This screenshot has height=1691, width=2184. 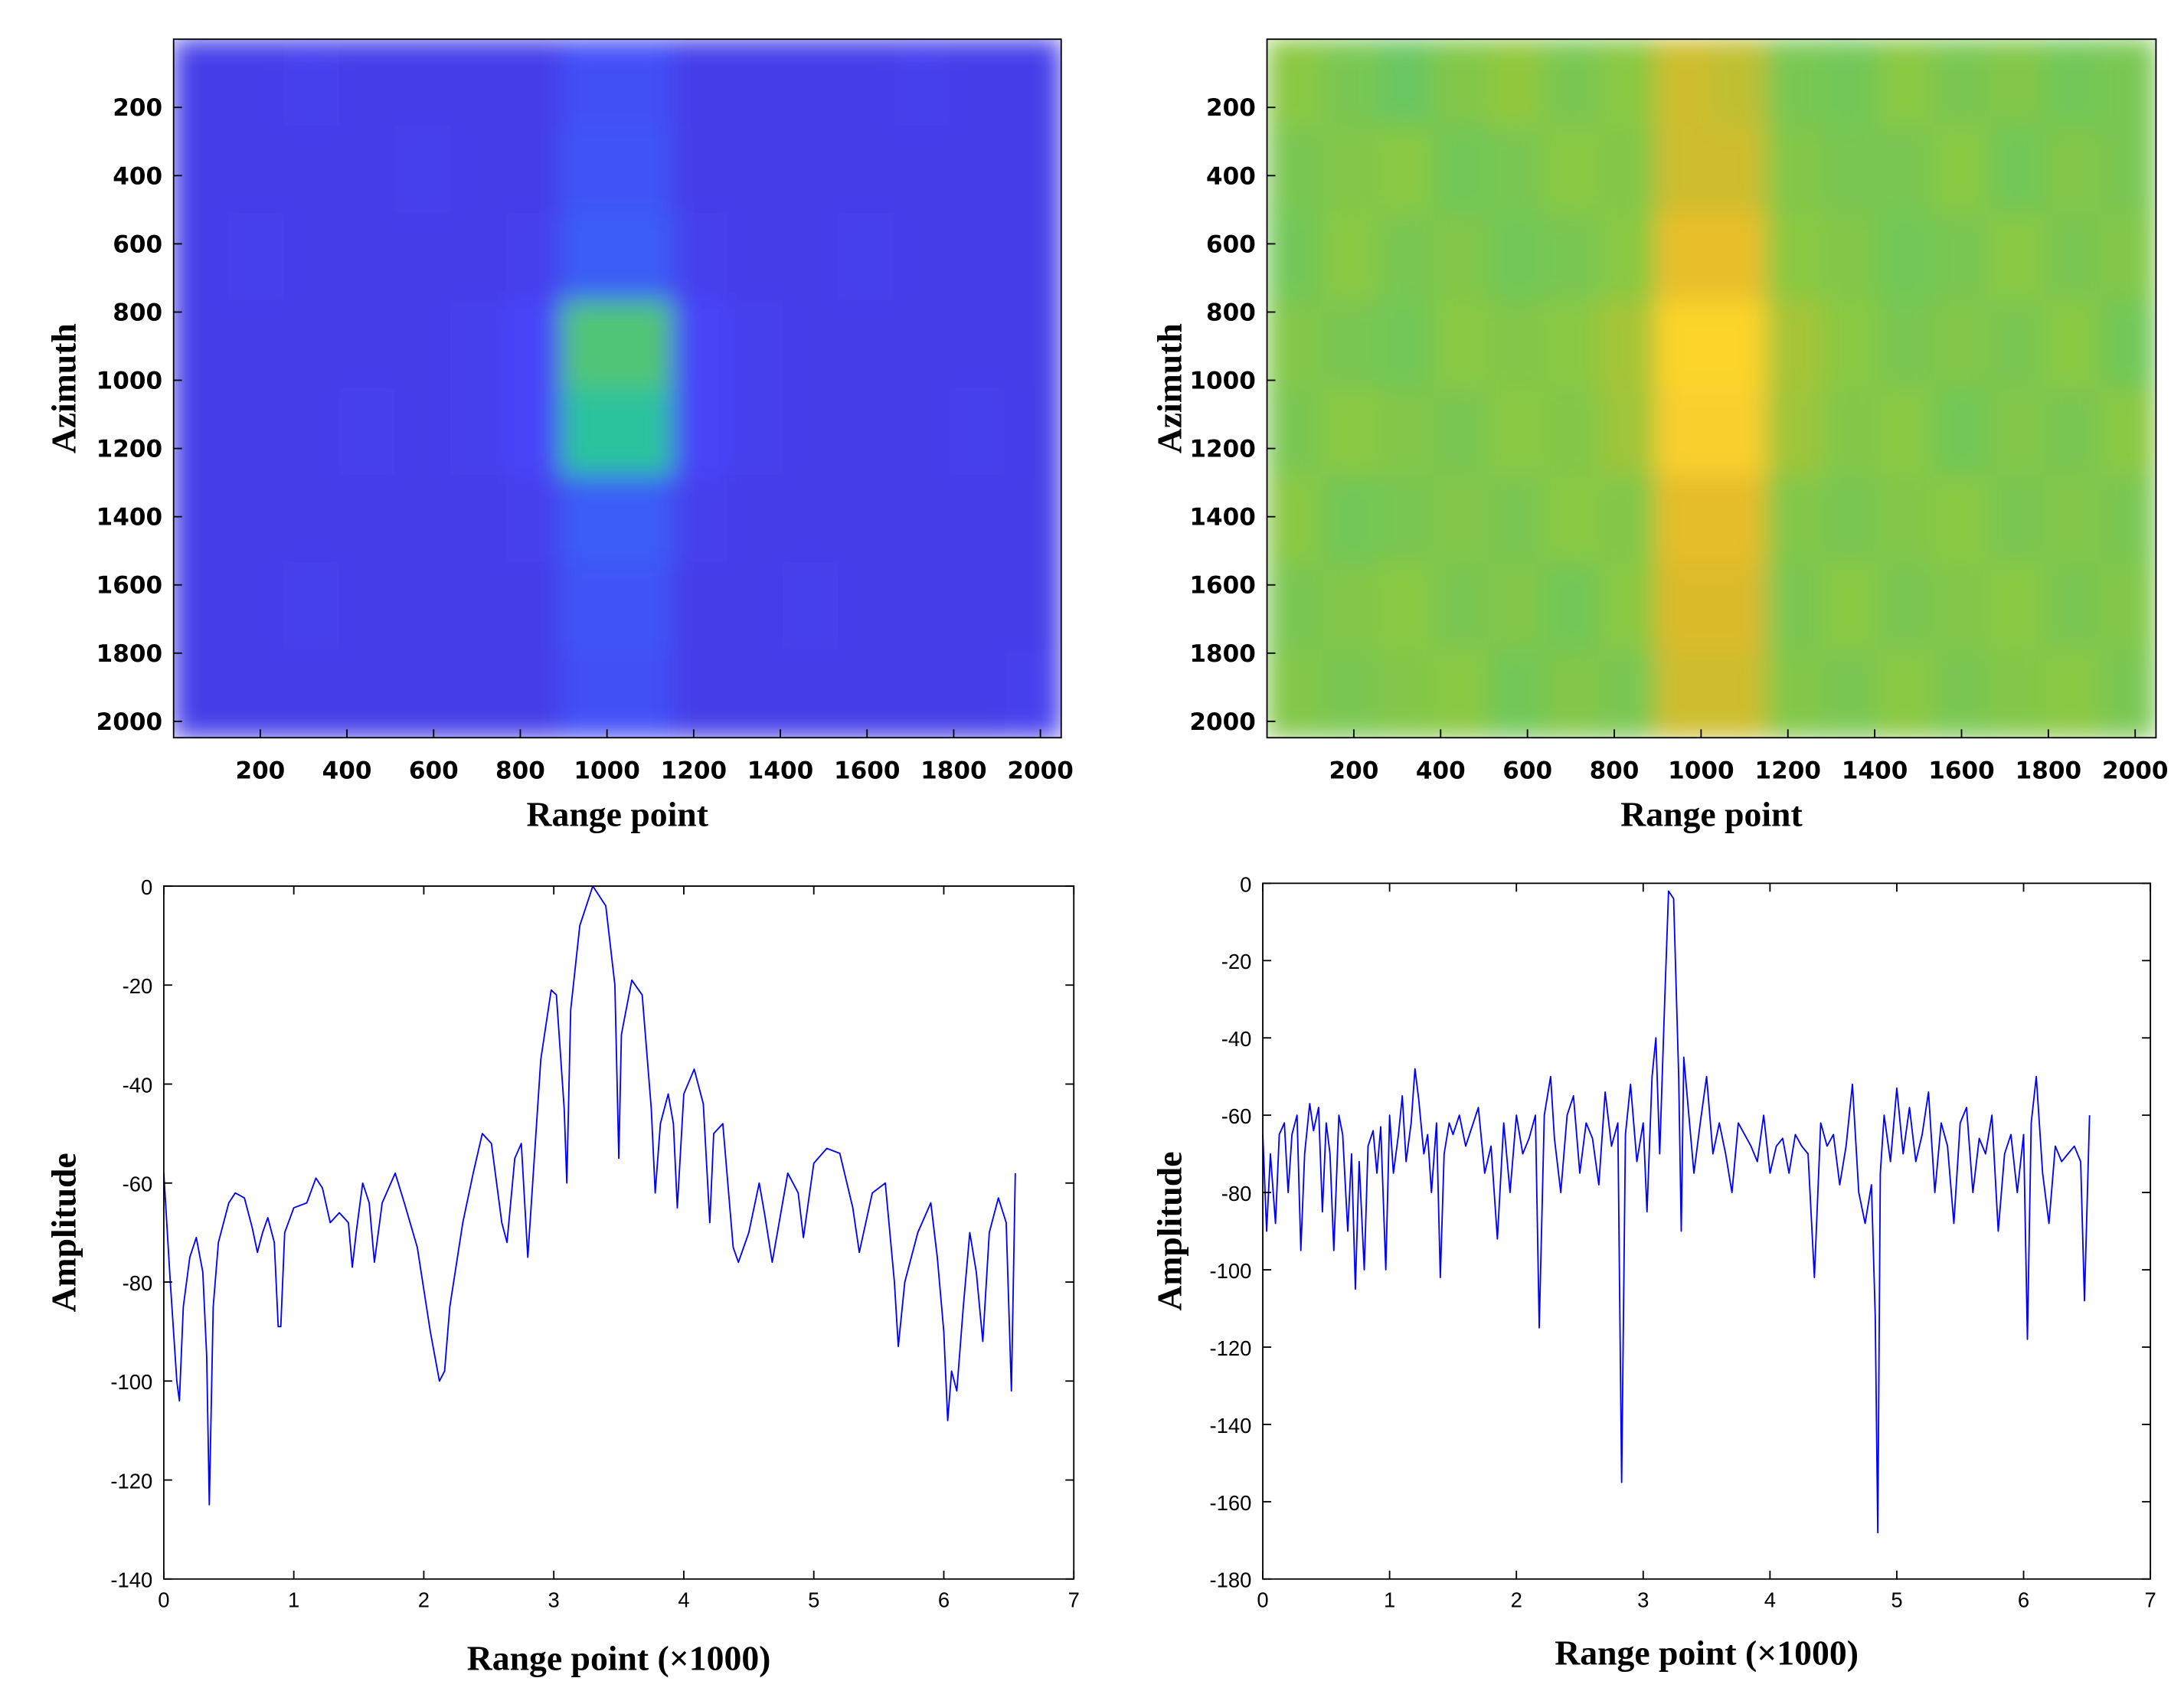 I want to click on x-tick-label: 800, so click(x=520, y=770).